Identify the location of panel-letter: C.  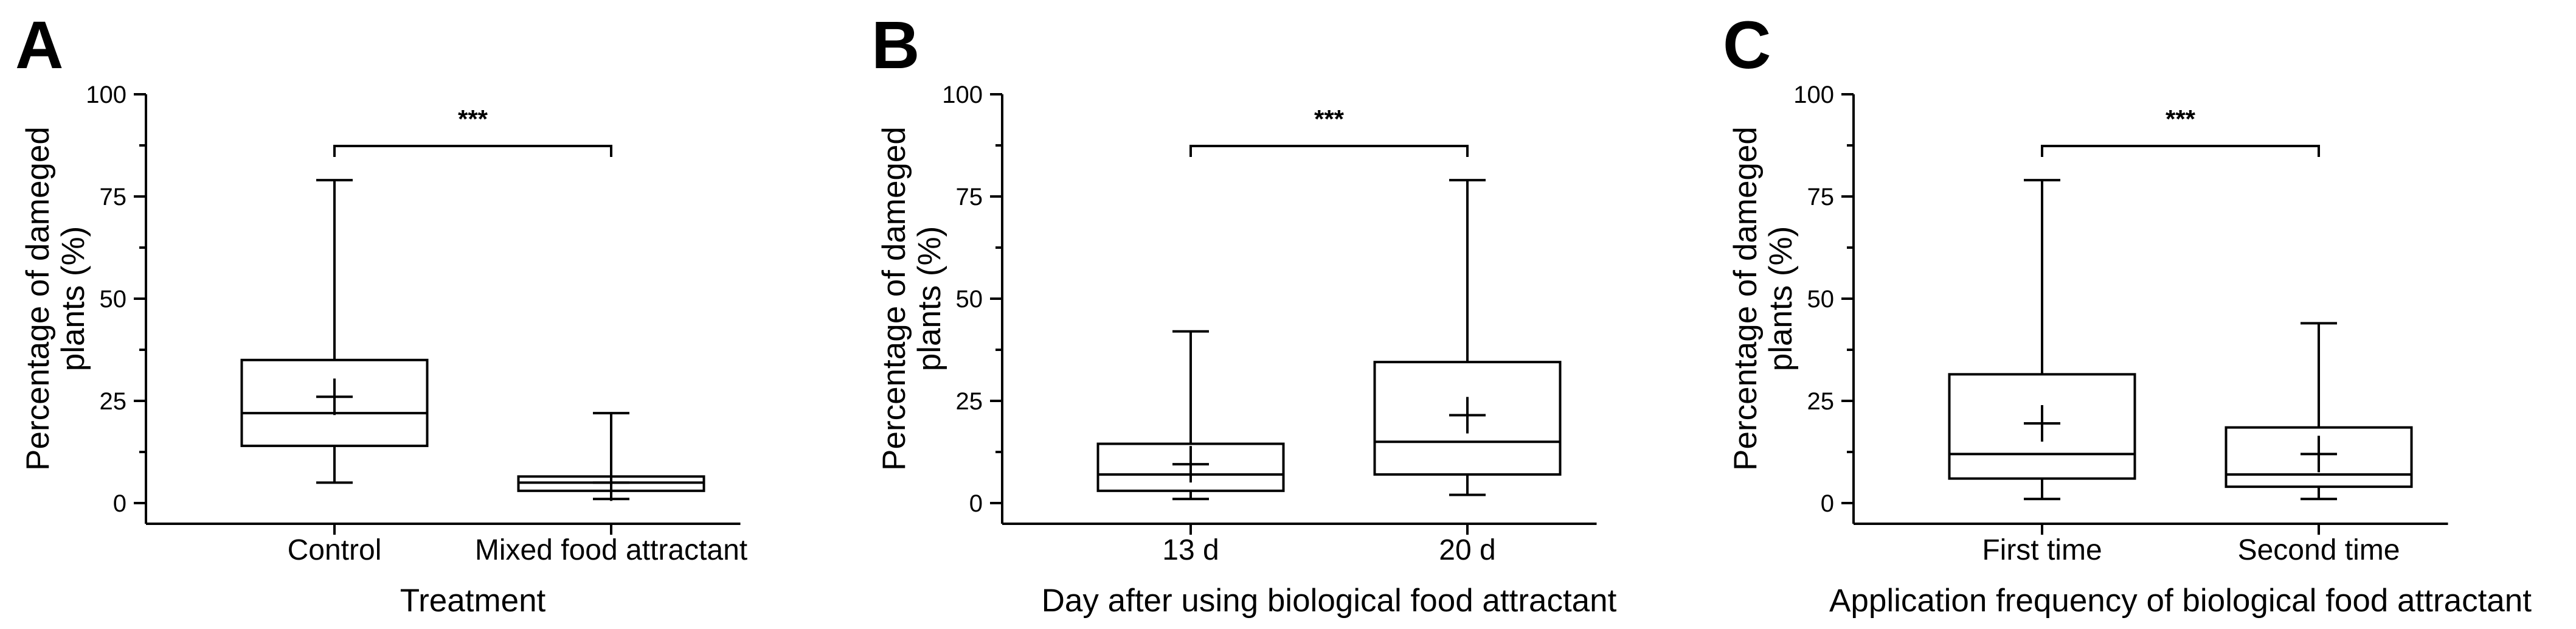
(1747, 45).